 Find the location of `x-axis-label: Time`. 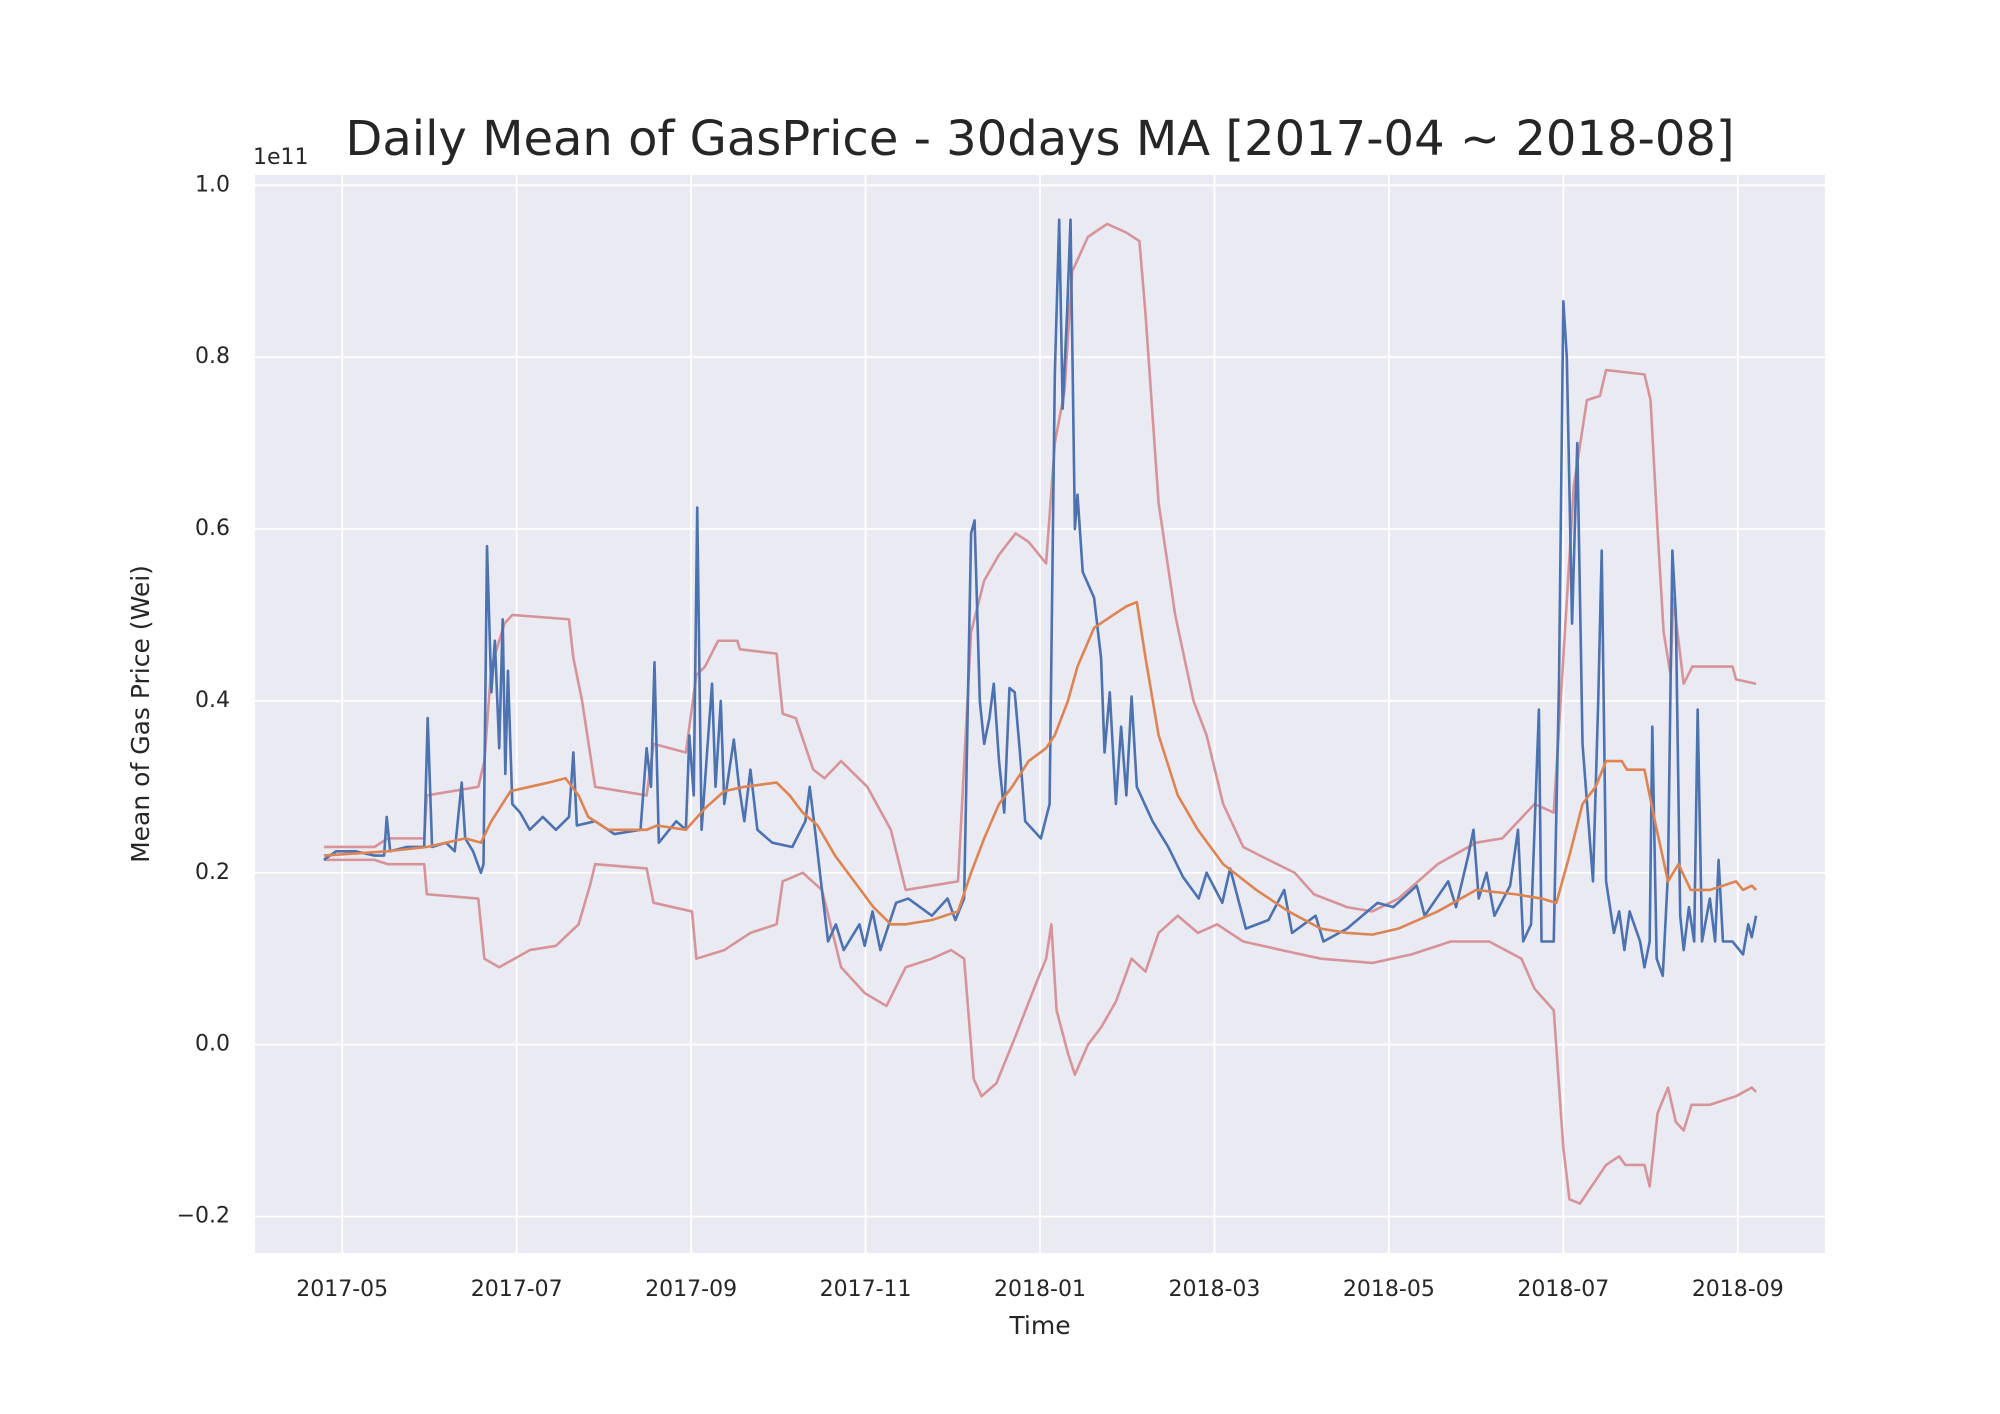

x-axis-label: Time is located at coordinates (1039, 1325).